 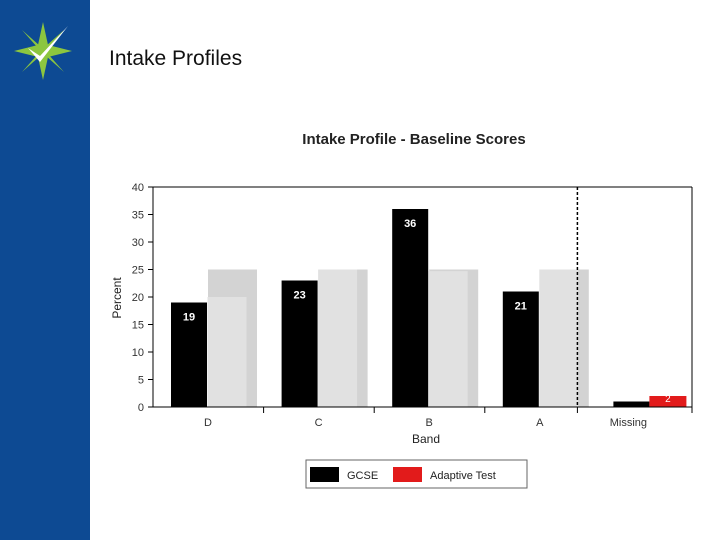 What do you see at coordinates (45, 270) in the screenshot?
I see `sidebar-band` at bounding box center [45, 270].